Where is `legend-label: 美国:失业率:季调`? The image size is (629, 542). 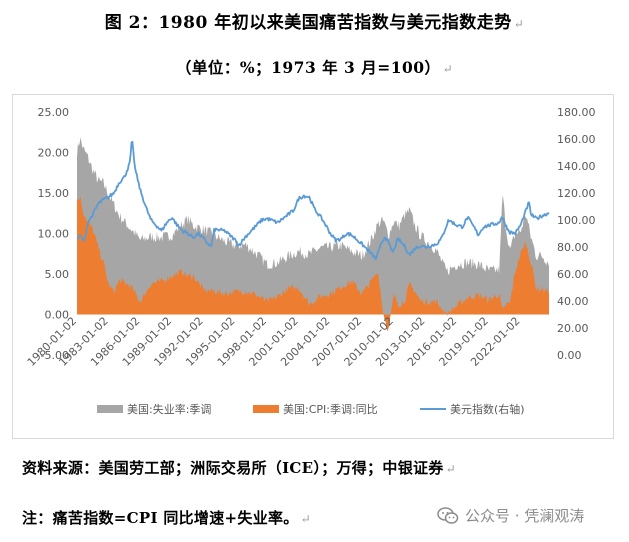
legend-label: 美国:失业率:季调 is located at coordinates (169, 409).